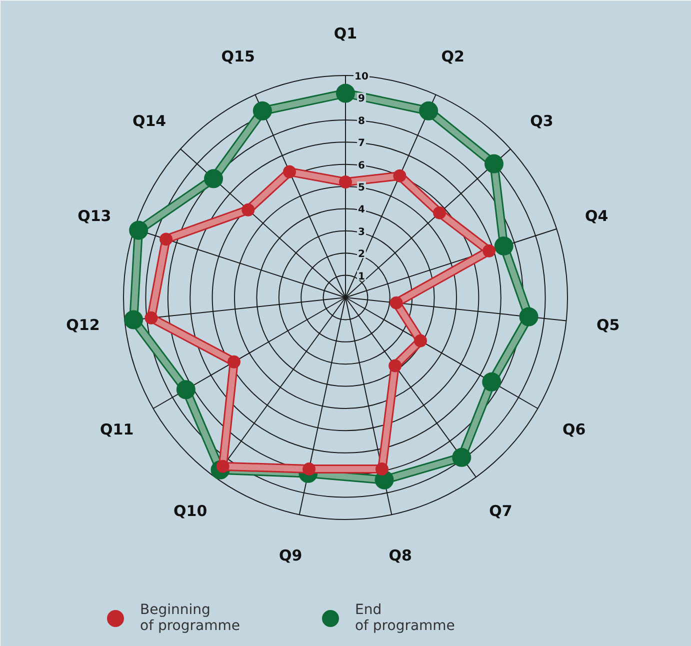 The height and width of the screenshot is (646, 691). What do you see at coordinates (404, 618) in the screenshot?
I see `legend-label: End of programme` at bounding box center [404, 618].